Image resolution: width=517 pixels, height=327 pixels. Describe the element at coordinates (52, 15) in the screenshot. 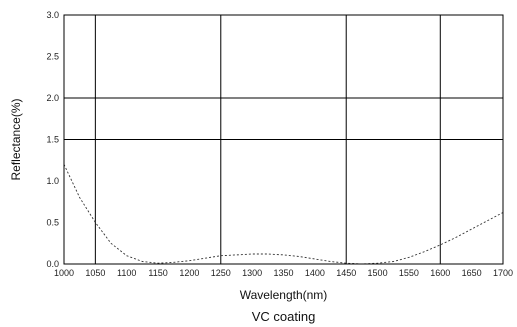

I see `y-tick-label: 3.0` at that location.